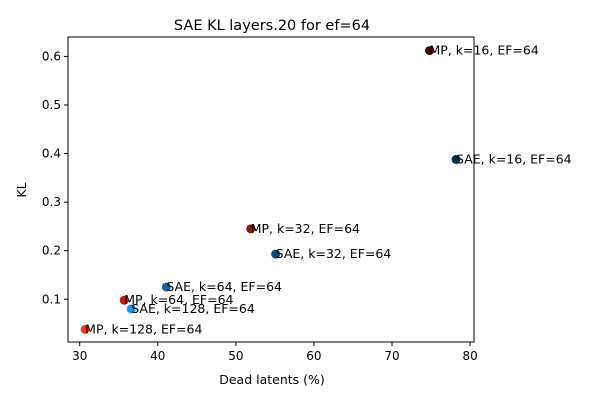  Describe the element at coordinates (143, 328) in the screenshot. I see `point-label: MP, k=128, EF=64` at that location.